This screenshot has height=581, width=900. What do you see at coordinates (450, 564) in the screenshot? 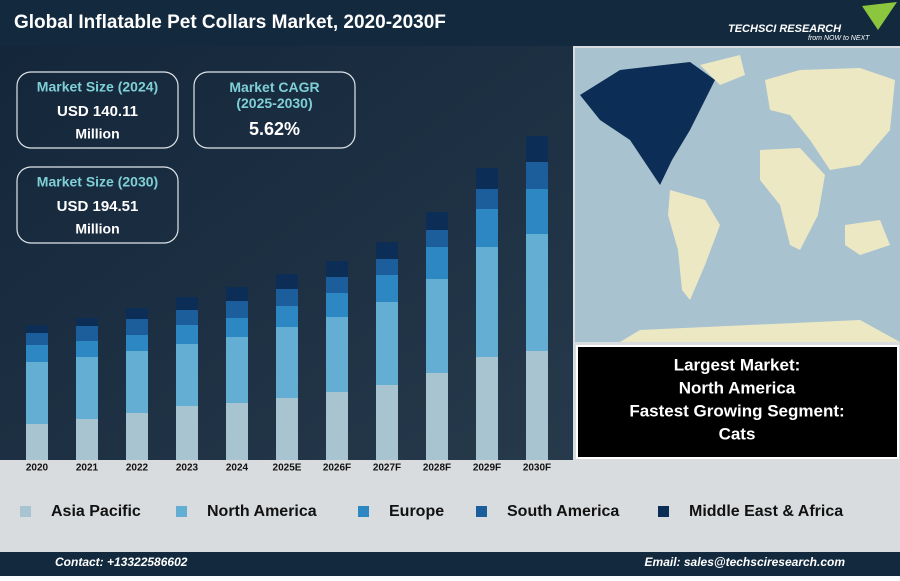
I see `footer-bar` at bounding box center [450, 564].